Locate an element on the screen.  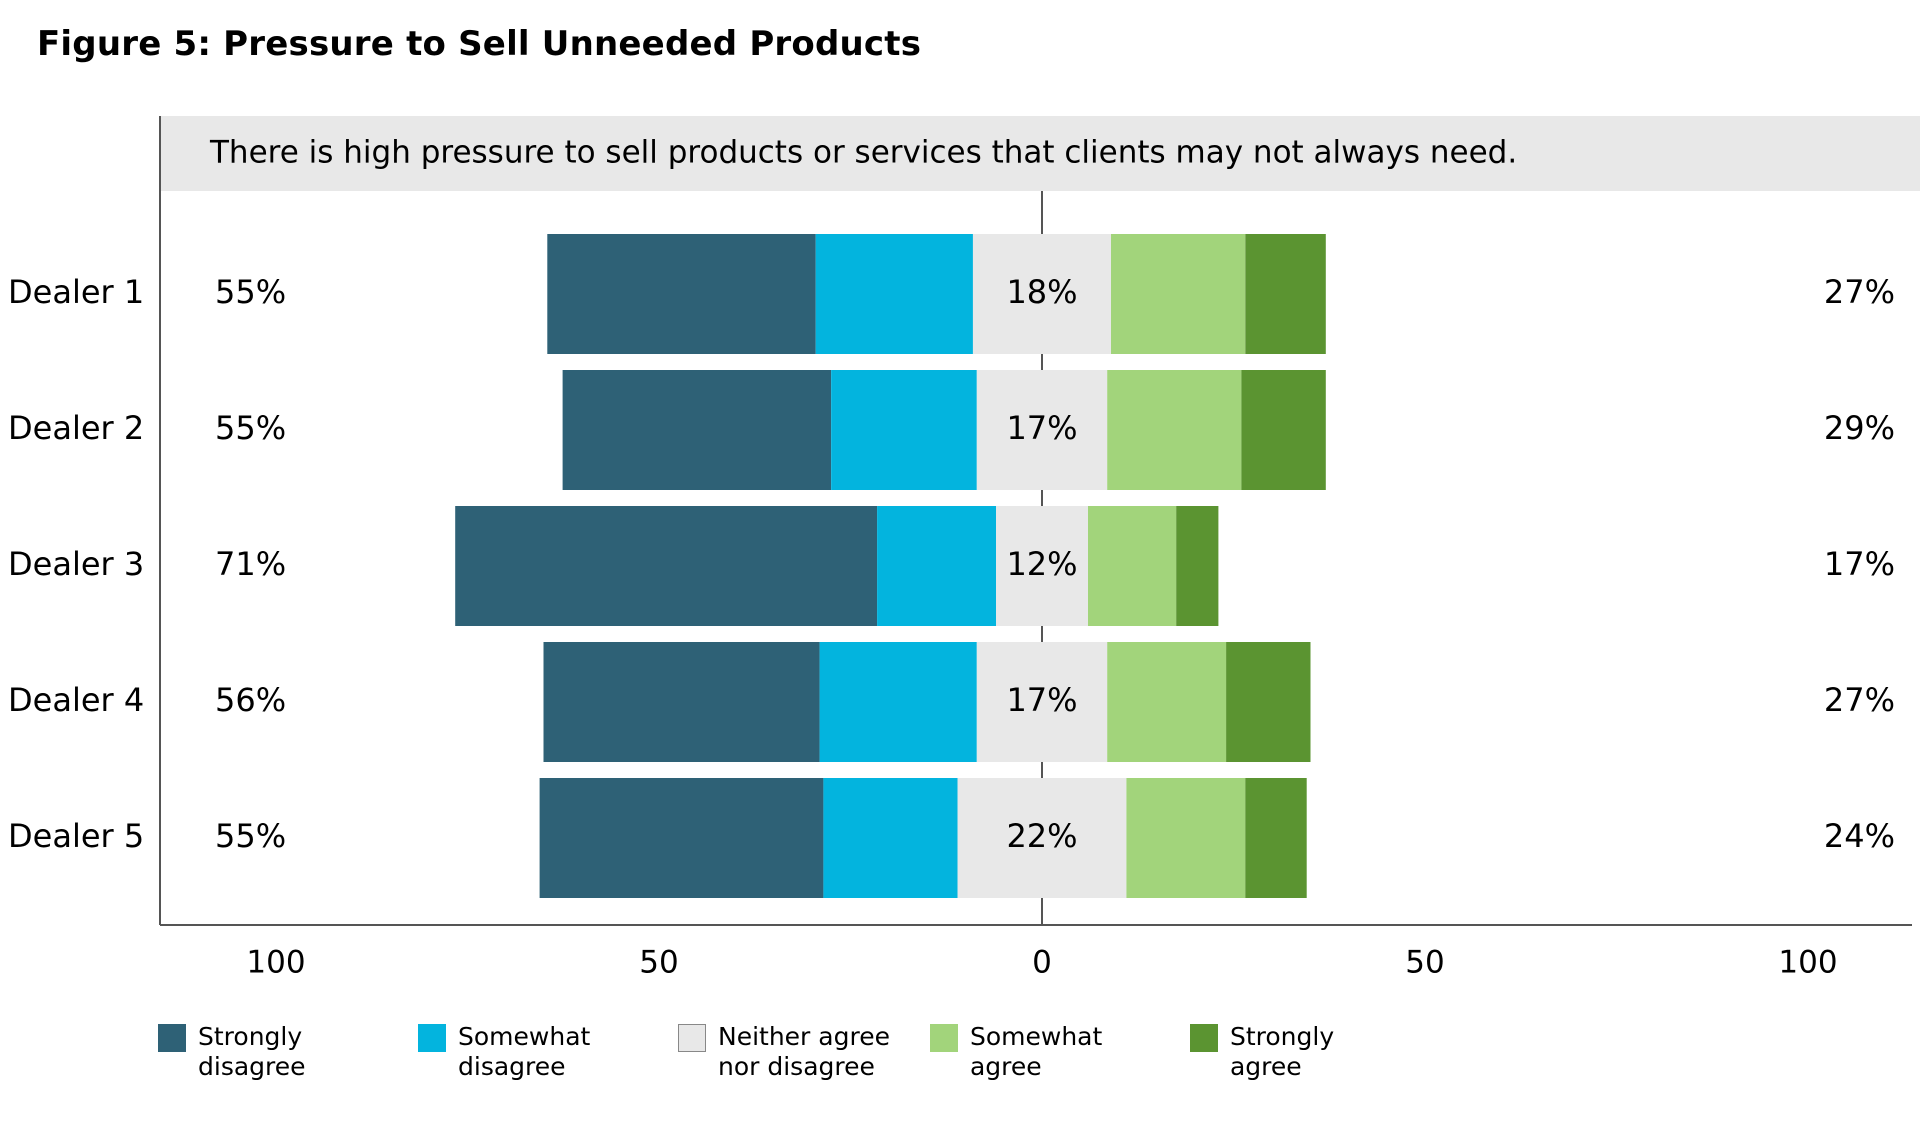
agree-total-dealer-2: 29% is located at coordinates (1859, 428).